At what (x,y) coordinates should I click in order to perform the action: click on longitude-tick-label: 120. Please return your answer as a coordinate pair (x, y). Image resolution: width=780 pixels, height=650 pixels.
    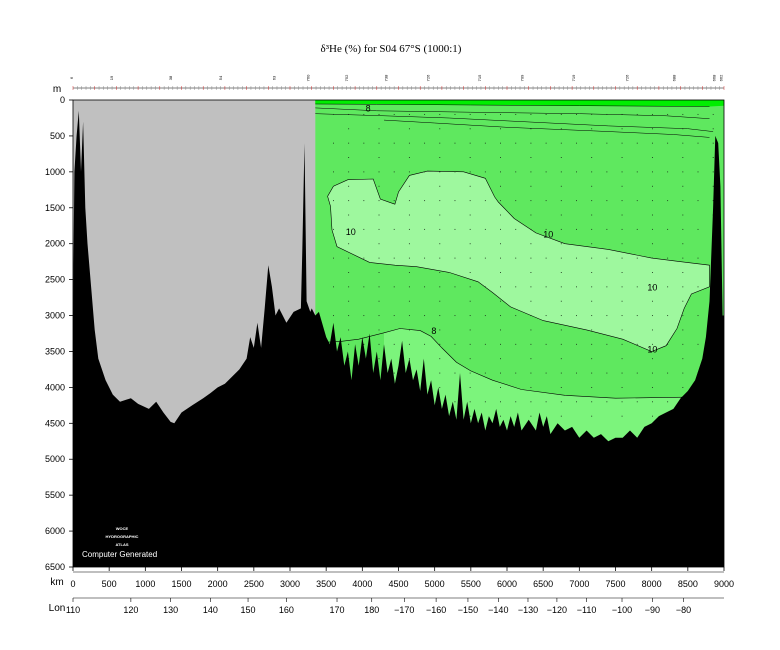
    Looking at the image, I should click on (130, 610).